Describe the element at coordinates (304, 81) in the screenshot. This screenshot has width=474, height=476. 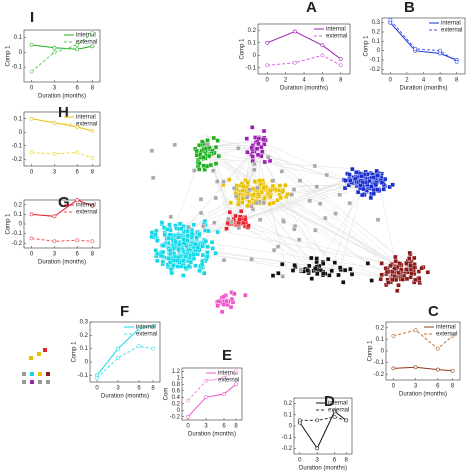
I see `x-tick-label: 4` at that location.